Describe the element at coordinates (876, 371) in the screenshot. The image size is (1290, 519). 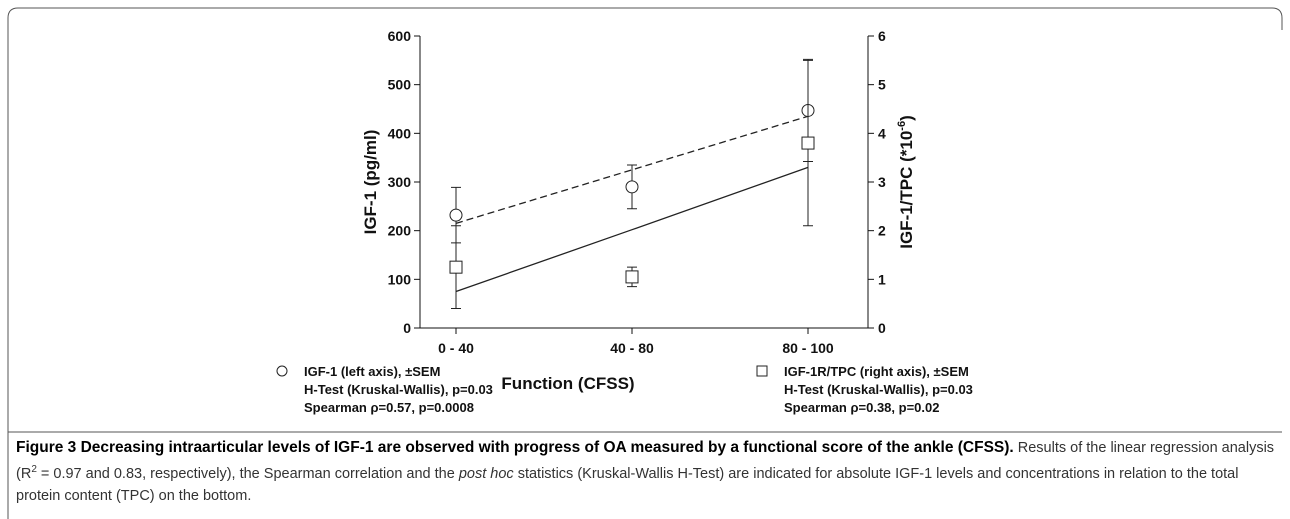
I see `legend-label: IGF-1R/TPC (right axis), ±SEM` at that location.